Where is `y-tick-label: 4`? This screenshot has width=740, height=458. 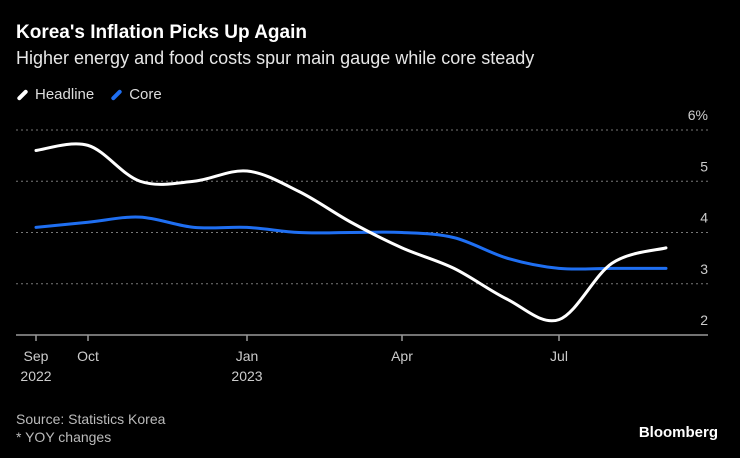
y-tick-label: 4 is located at coordinates (704, 218).